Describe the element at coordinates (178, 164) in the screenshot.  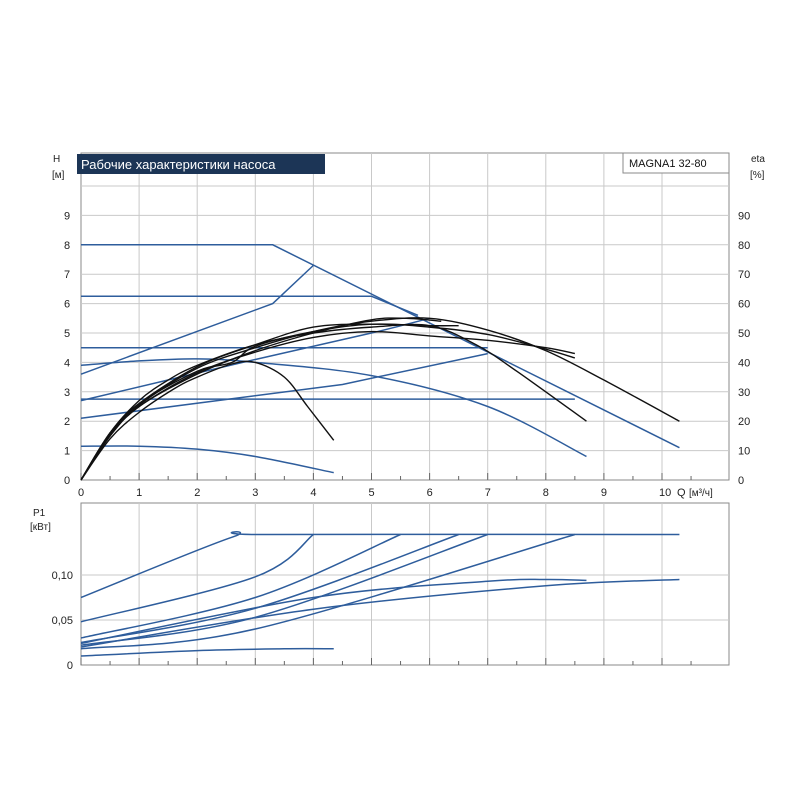
I see `chart-title: Рабочие характеристики насоса` at that location.